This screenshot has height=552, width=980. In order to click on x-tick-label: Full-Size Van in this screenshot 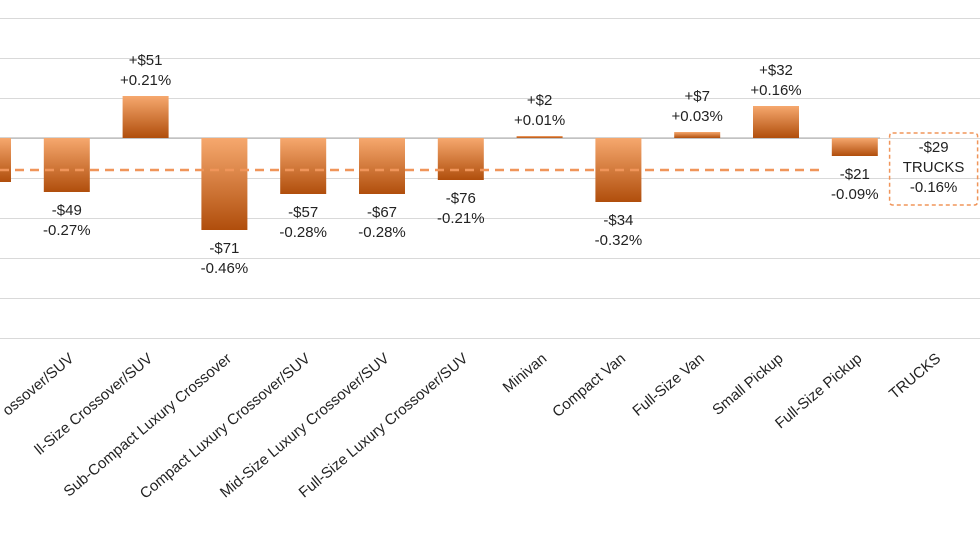, I will do `click(668, 385)`.